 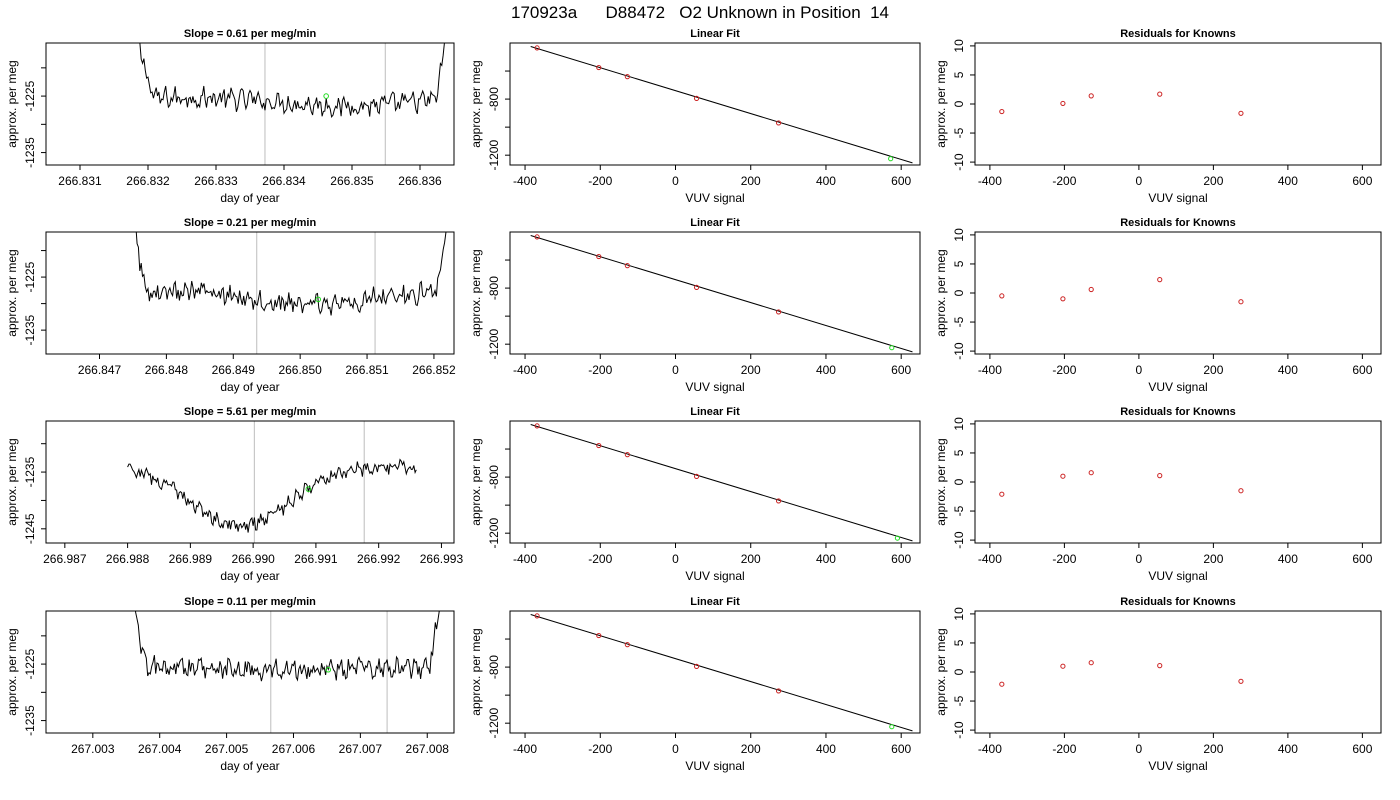 I want to click on y-tick-label: 5, so click(x=959, y=263).